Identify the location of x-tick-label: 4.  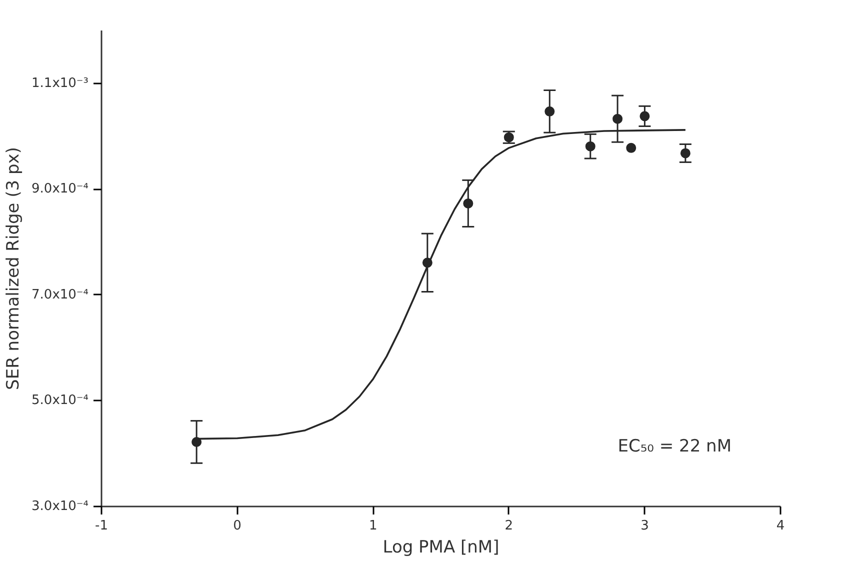
(780, 526).